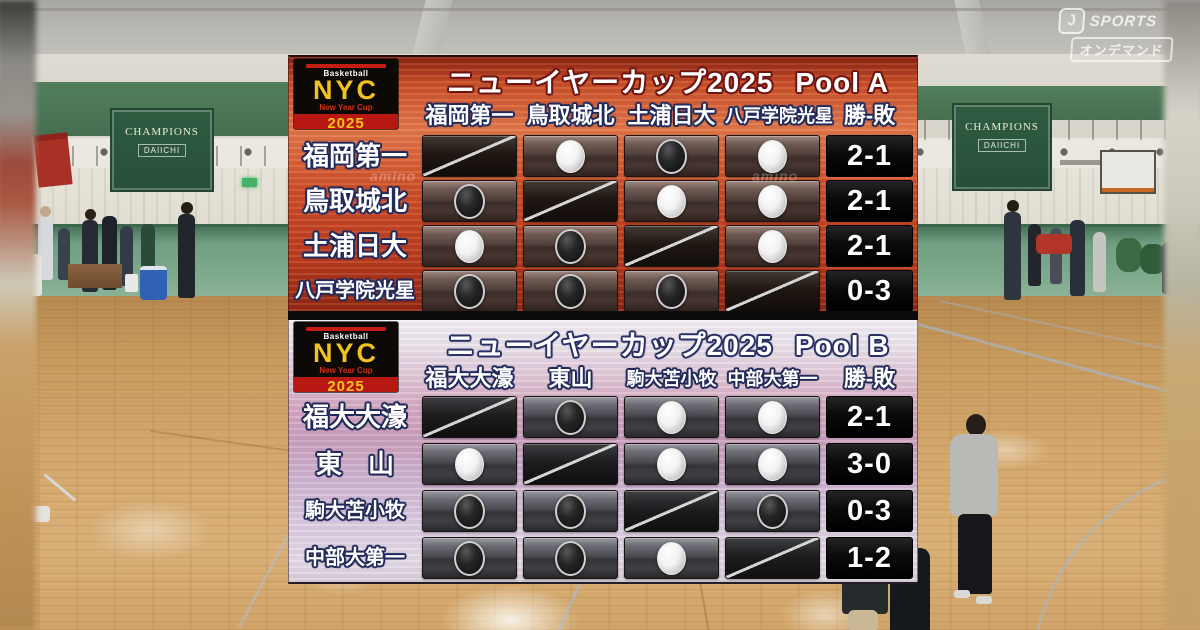 This screenshot has height=630, width=1200. What do you see at coordinates (355, 291) in the screenshot?
I see `team-name: 八戸学院光星` at bounding box center [355, 291].